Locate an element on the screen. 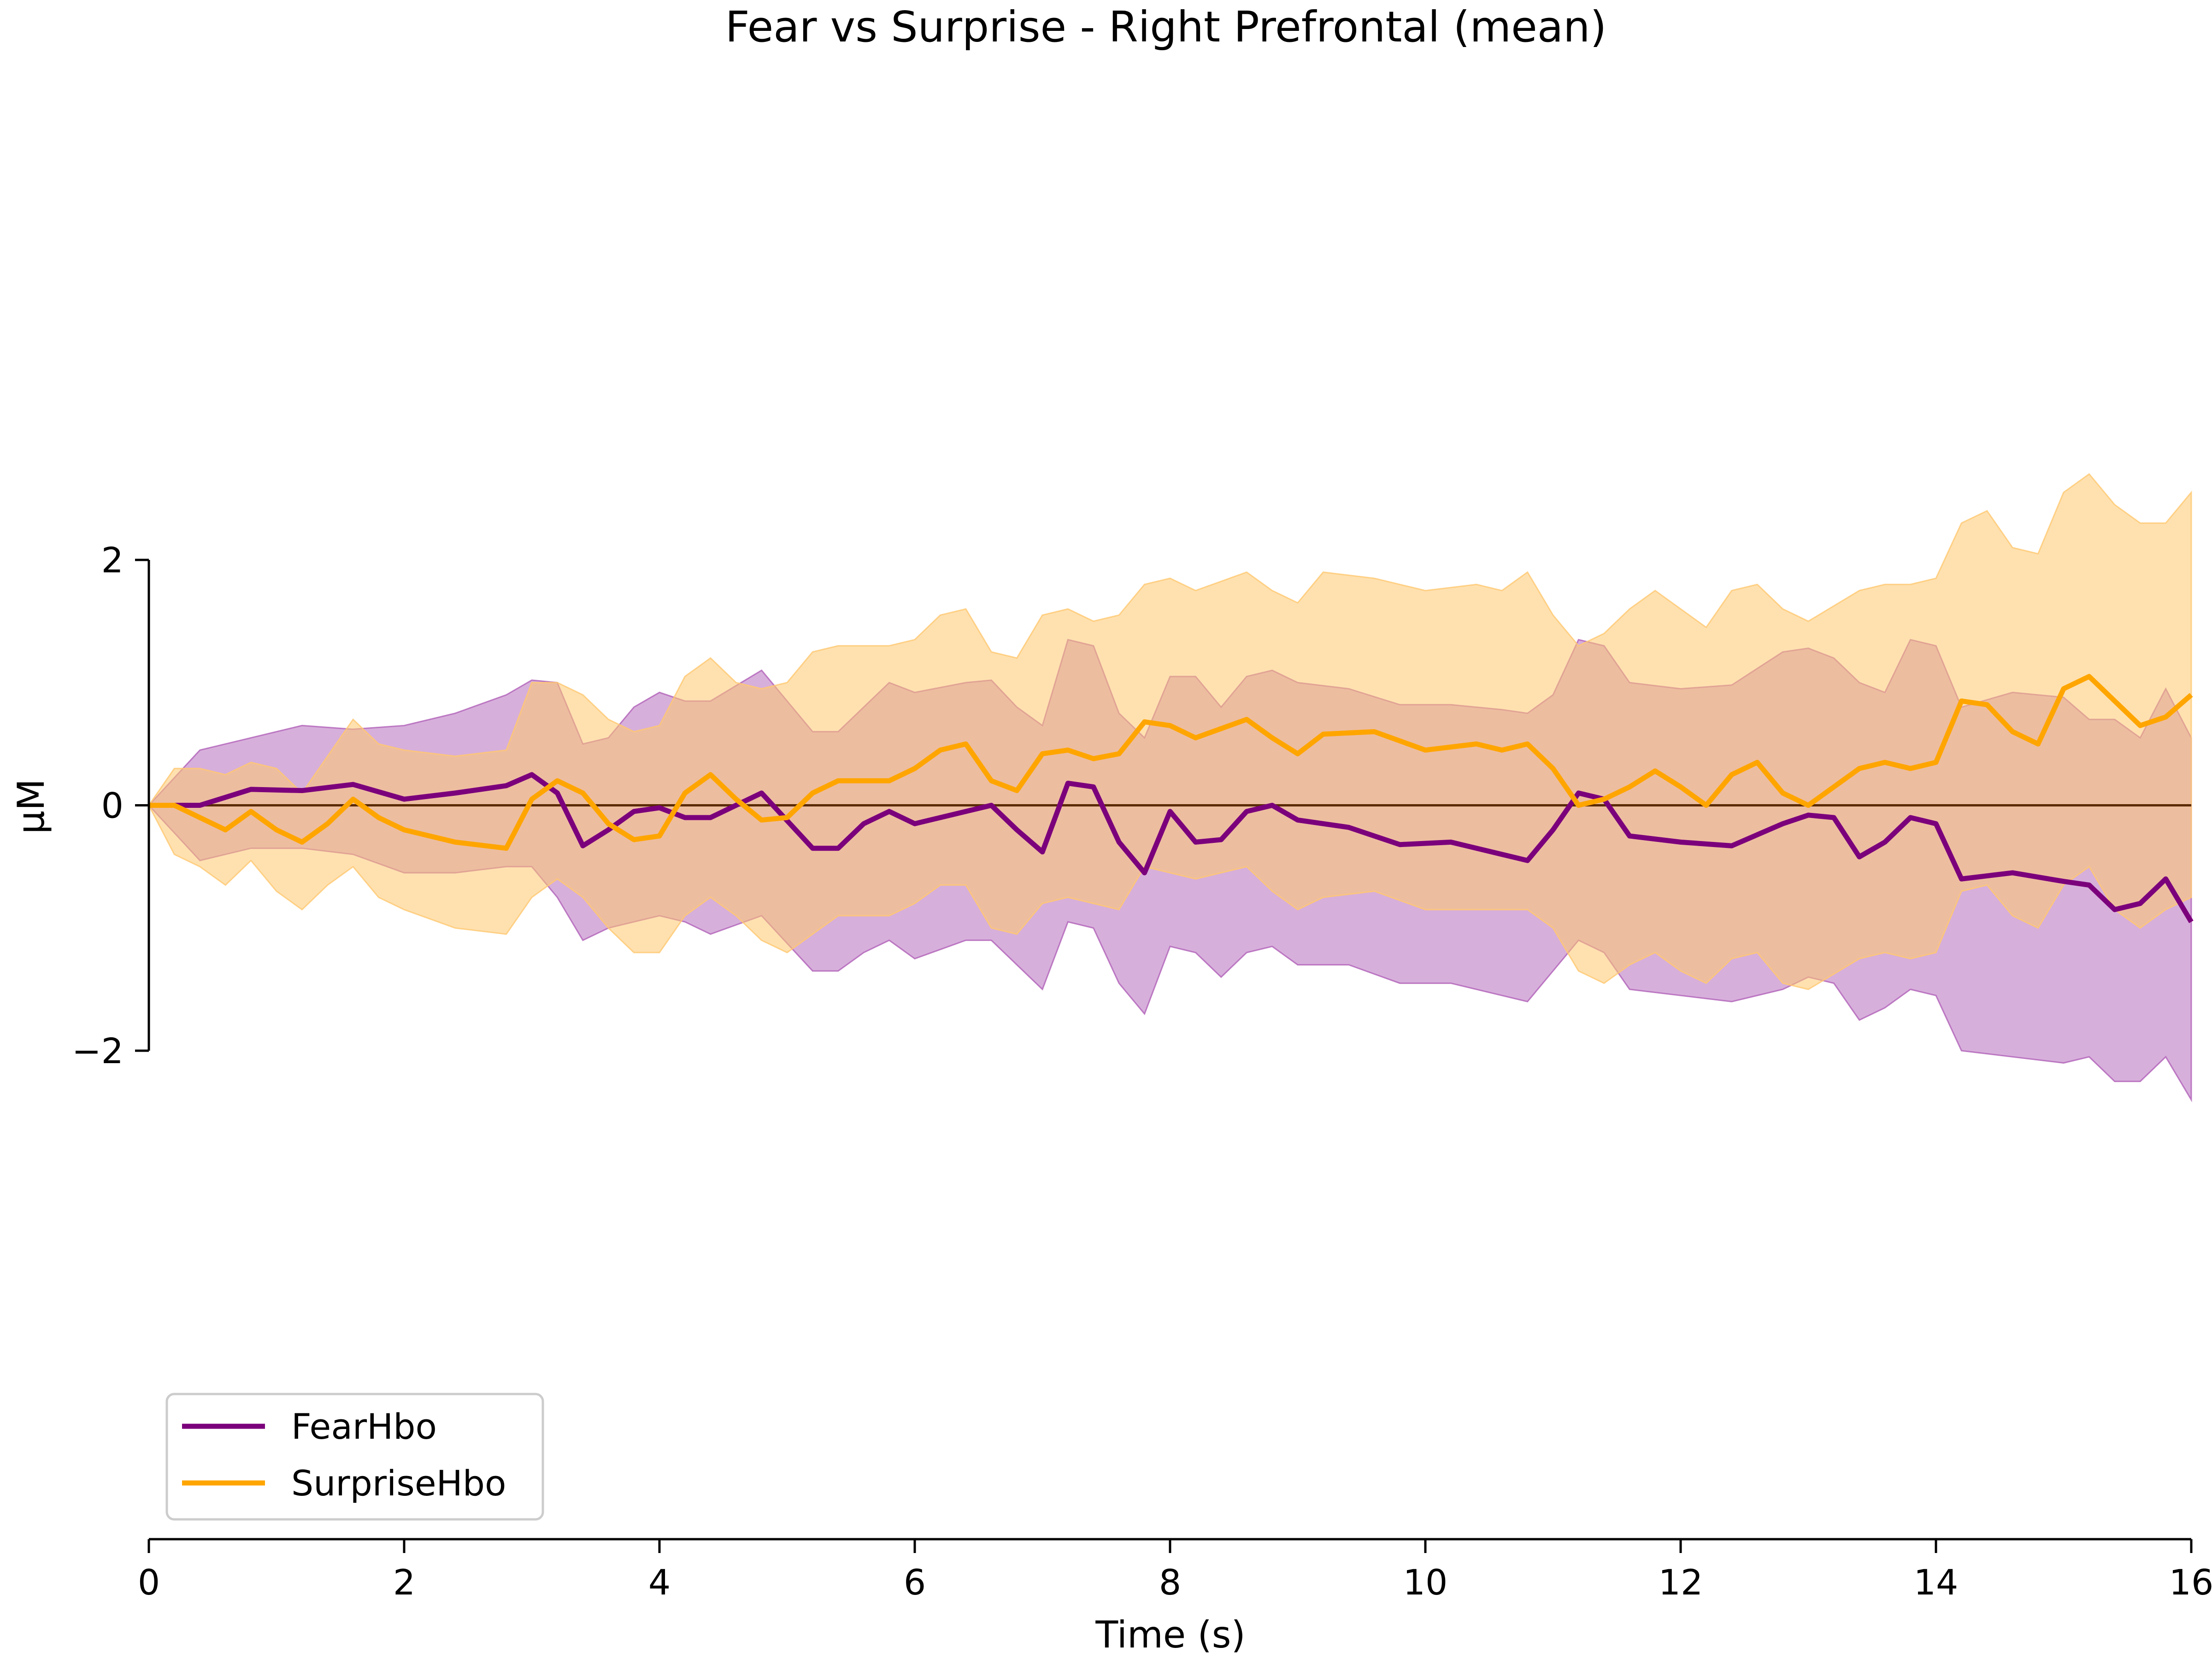  x-tick-label: 16 is located at coordinates (2190, 1582).